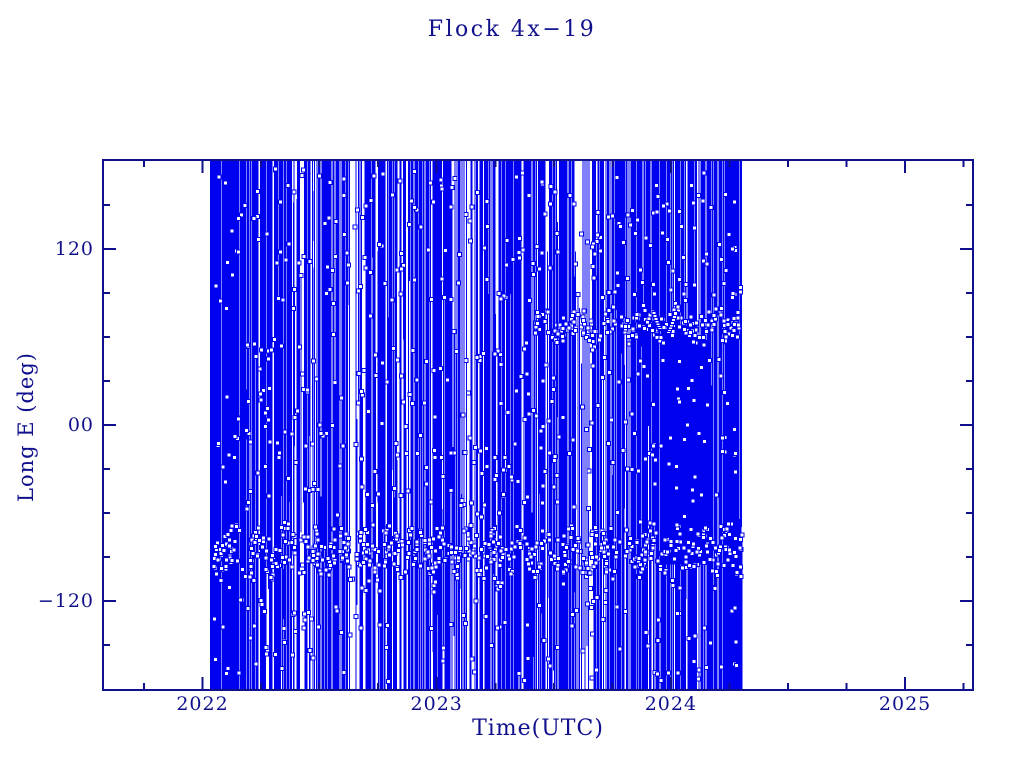  What do you see at coordinates (512, 29) in the screenshot?
I see `chart-title: Flock 4x−19` at bounding box center [512, 29].